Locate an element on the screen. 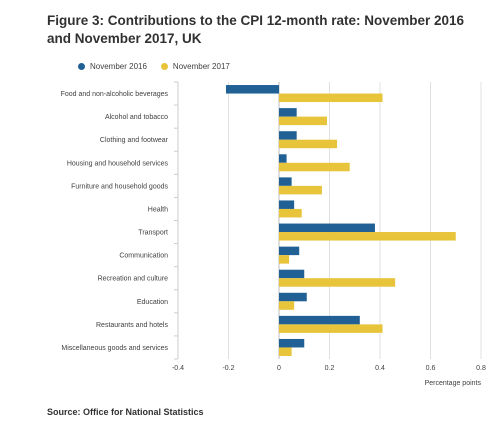 The image size is (500, 426). category-label: Housing and household services is located at coordinates (118, 163).